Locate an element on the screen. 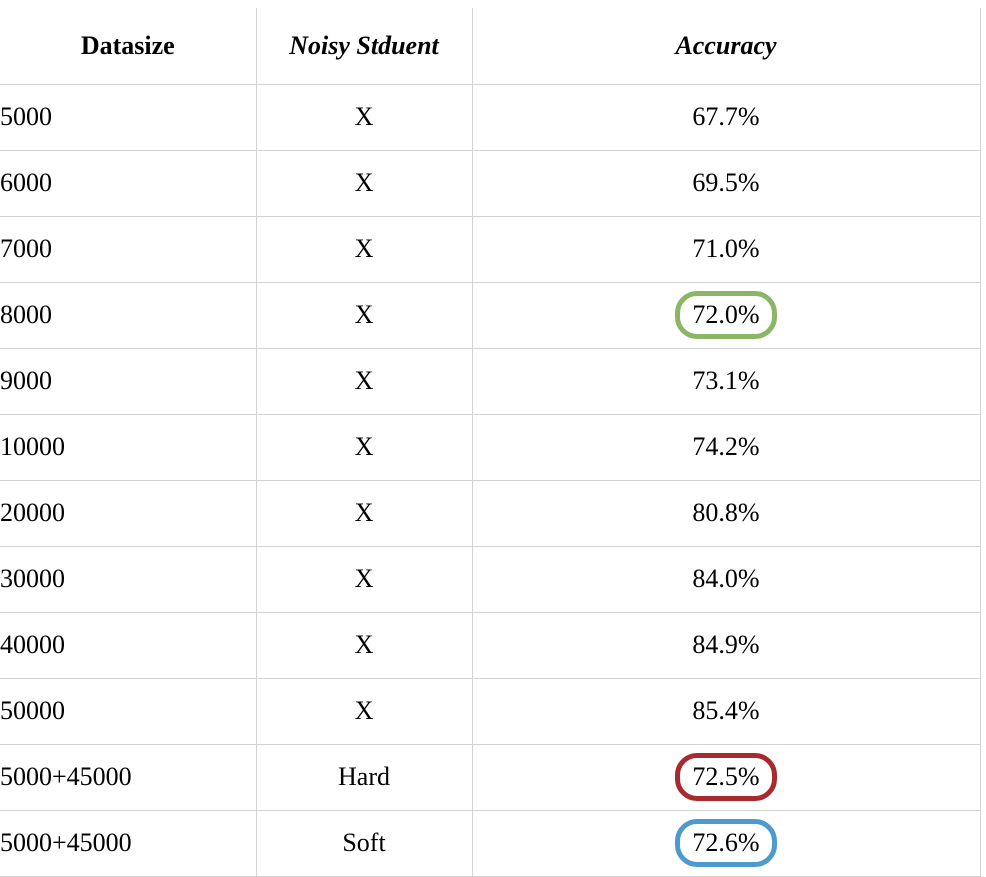 Image resolution: width=986 pixels, height=877 pixels. accuracy-value-highlighted: 72.5% is located at coordinates (726, 777).